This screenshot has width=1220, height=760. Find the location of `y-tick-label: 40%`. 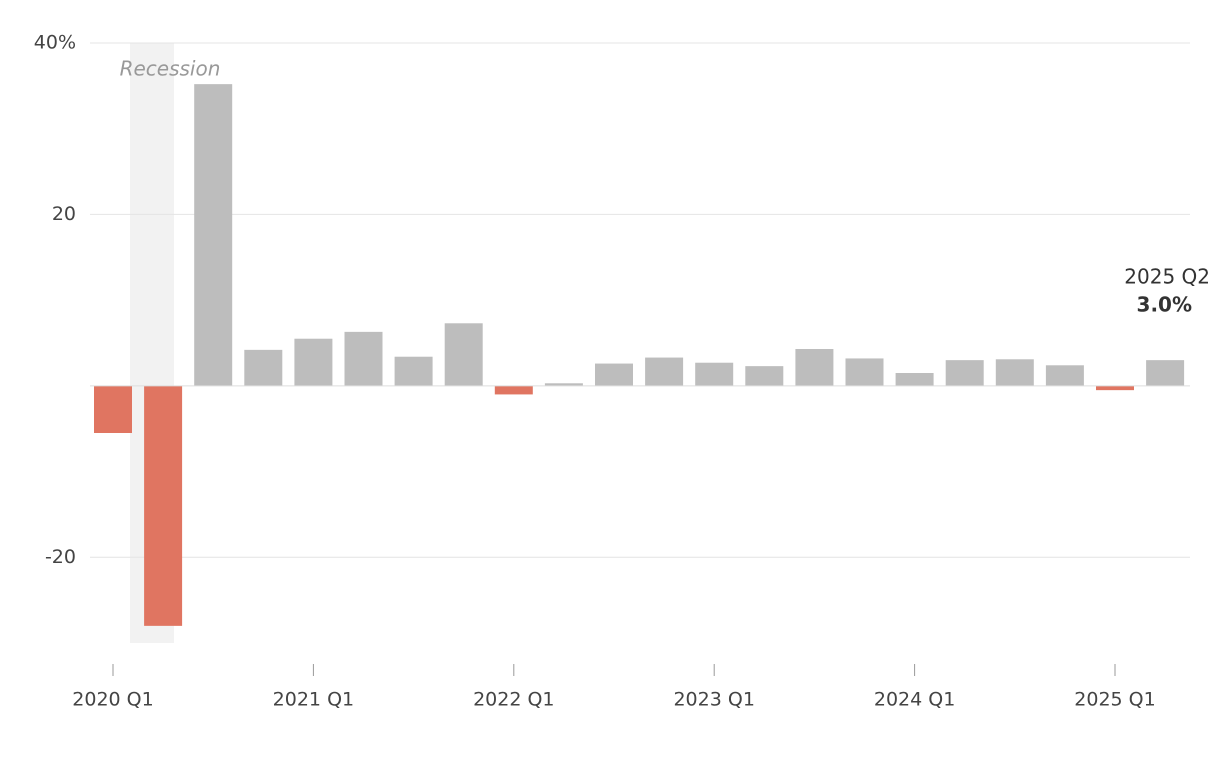

y-tick-label: 40% is located at coordinates (55, 43).